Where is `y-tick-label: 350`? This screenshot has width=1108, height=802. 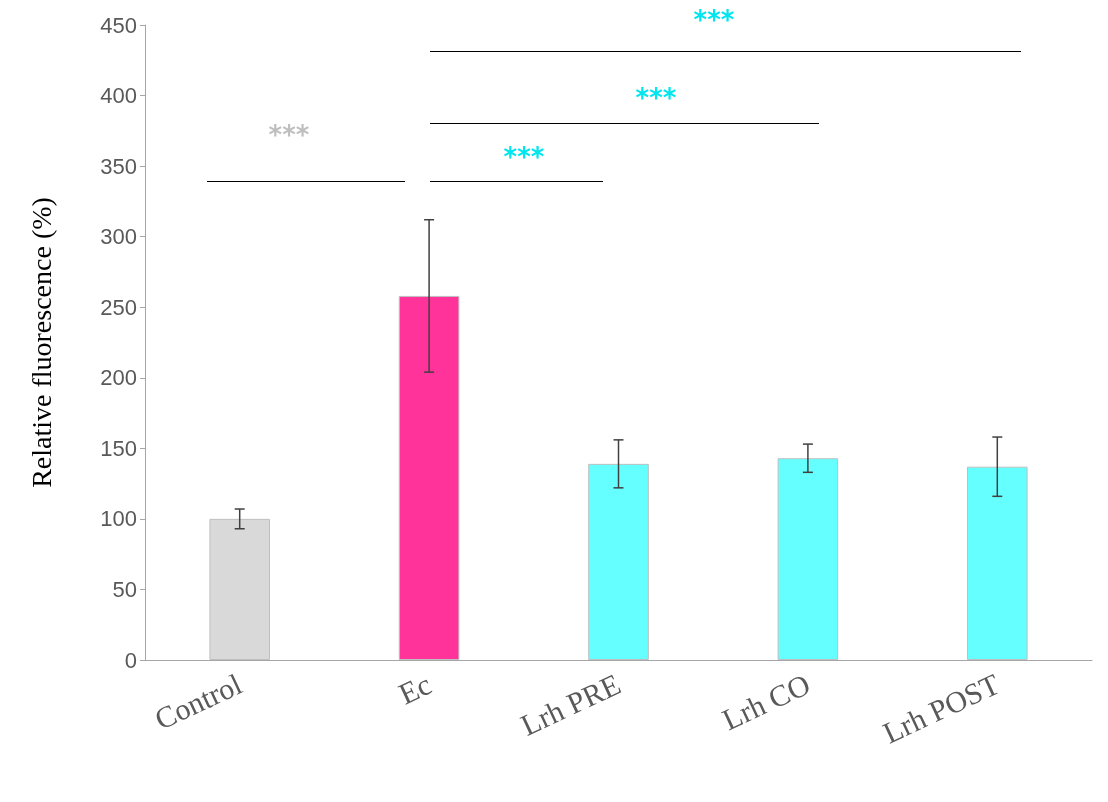
y-tick-label: 350 is located at coordinates (118, 166).